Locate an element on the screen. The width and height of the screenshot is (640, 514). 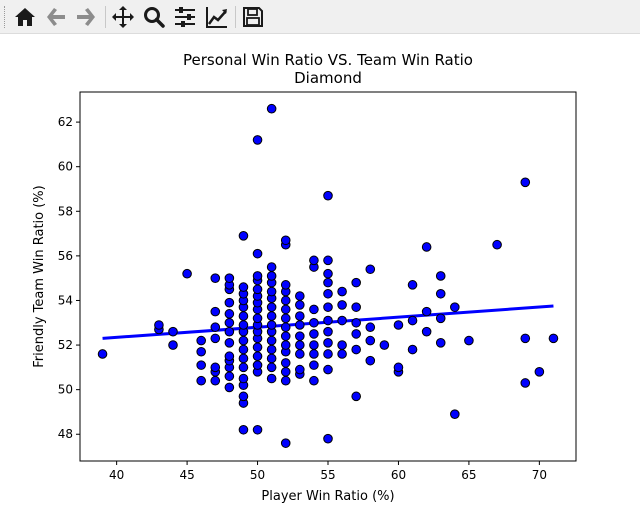
zoom-button is located at coordinates (154, 17).